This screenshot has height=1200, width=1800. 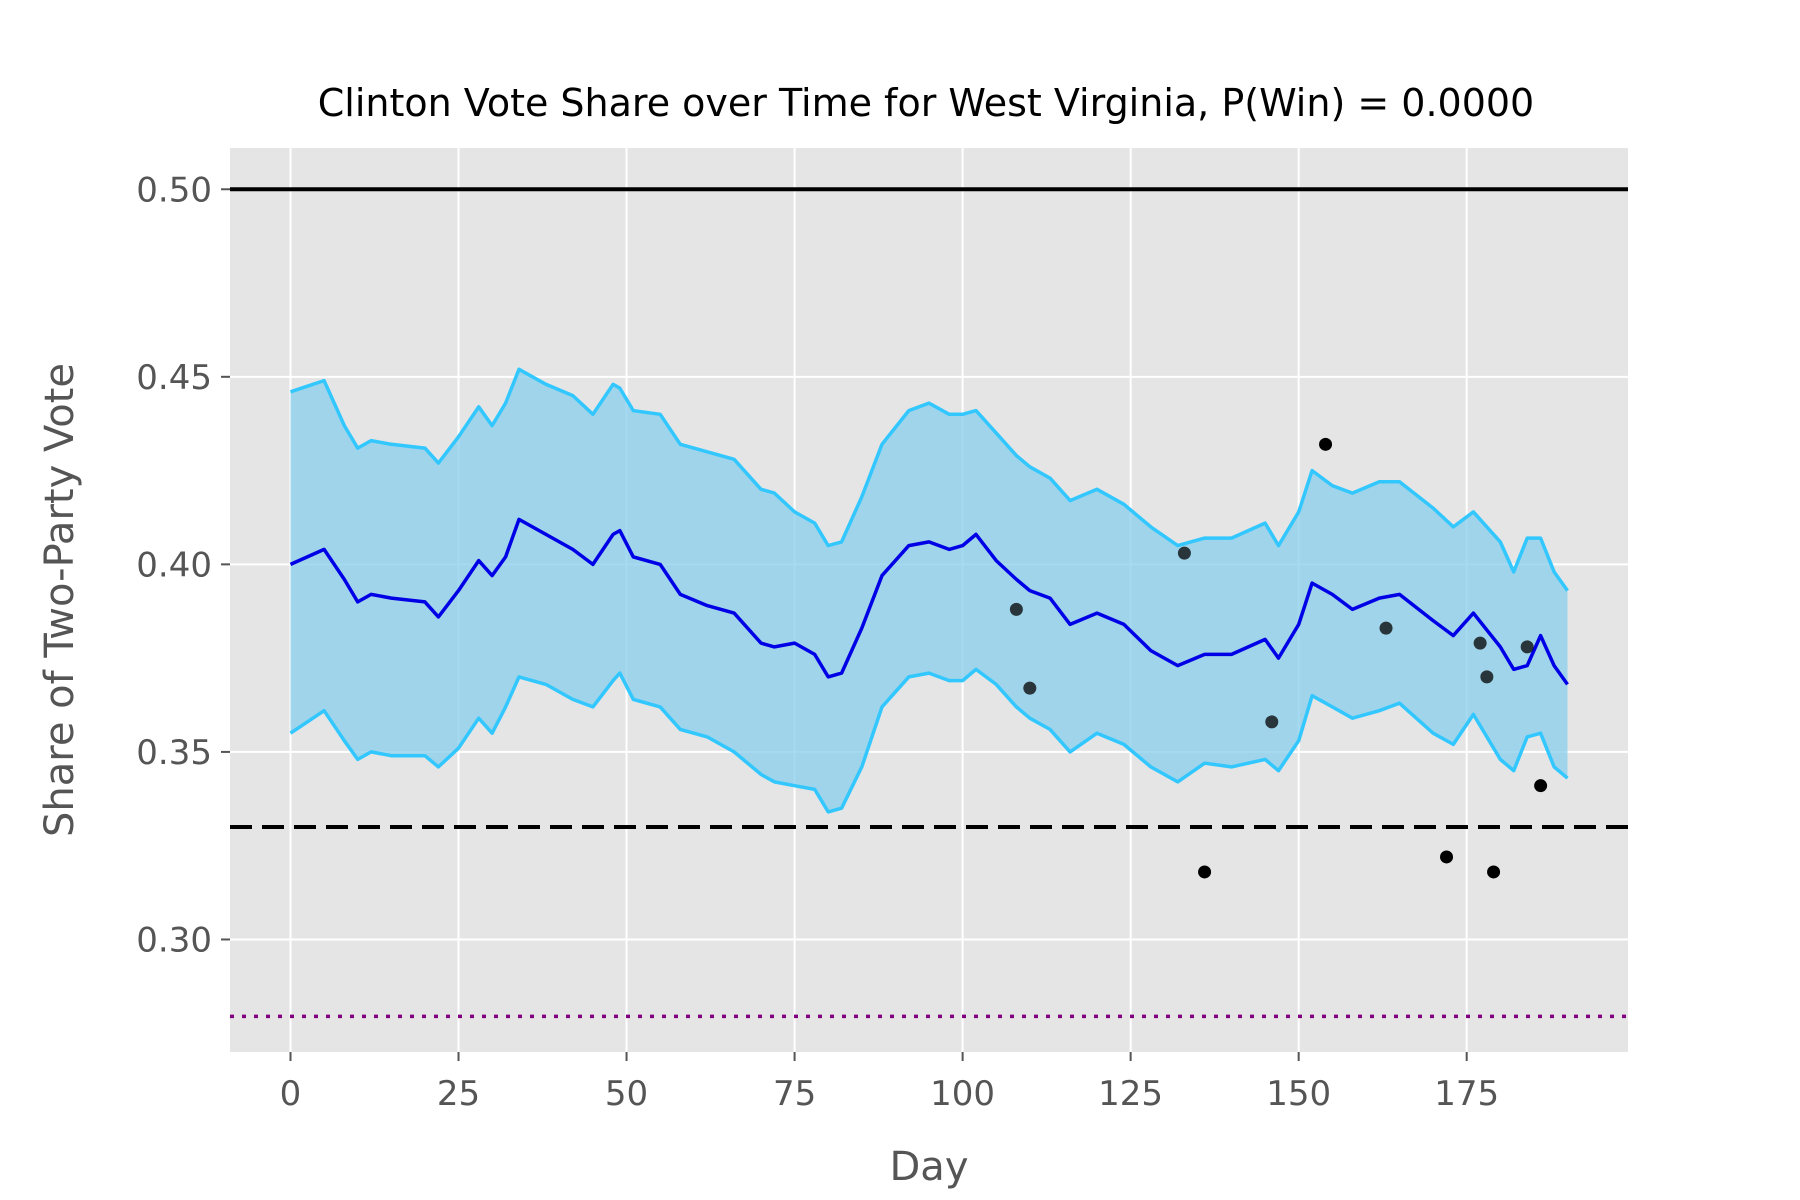 I want to click on y-tick-label-0: 0.30, so click(x=174, y=940).